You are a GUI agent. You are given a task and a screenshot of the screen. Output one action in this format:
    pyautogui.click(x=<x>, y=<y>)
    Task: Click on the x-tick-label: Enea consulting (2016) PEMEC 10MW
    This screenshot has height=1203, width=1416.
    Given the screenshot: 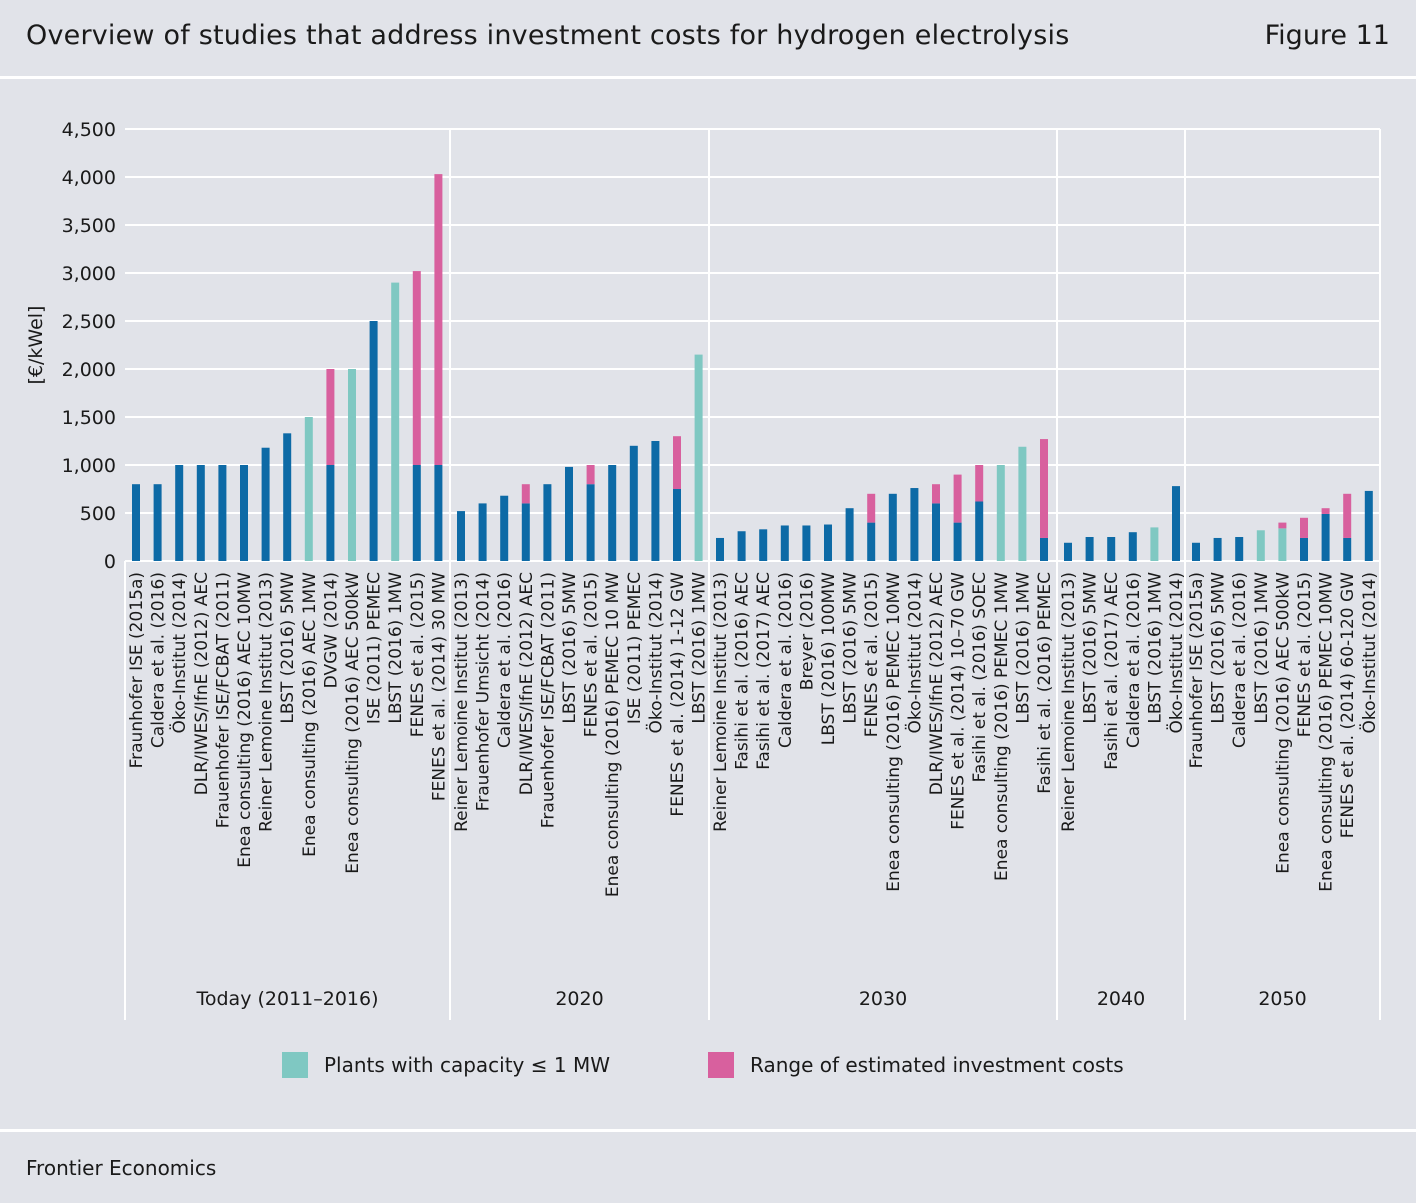 What is the action you would take?
    pyautogui.click(x=1327, y=732)
    